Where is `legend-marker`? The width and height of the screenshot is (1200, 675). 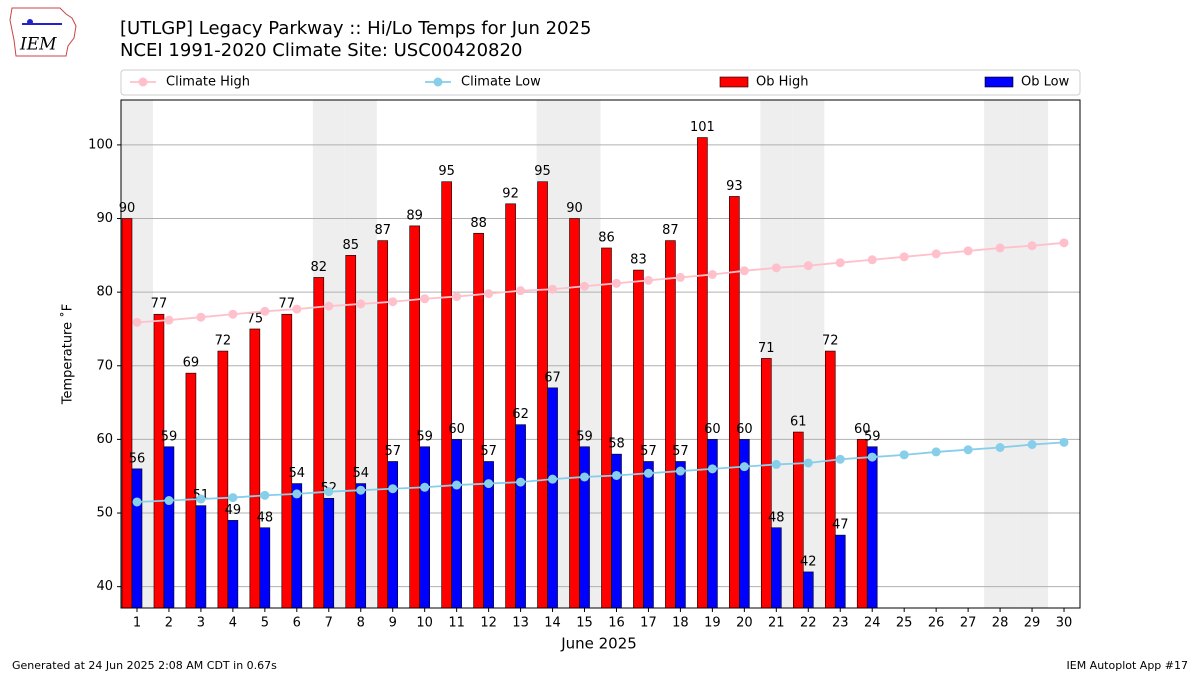
legend-marker is located at coordinates (438, 82).